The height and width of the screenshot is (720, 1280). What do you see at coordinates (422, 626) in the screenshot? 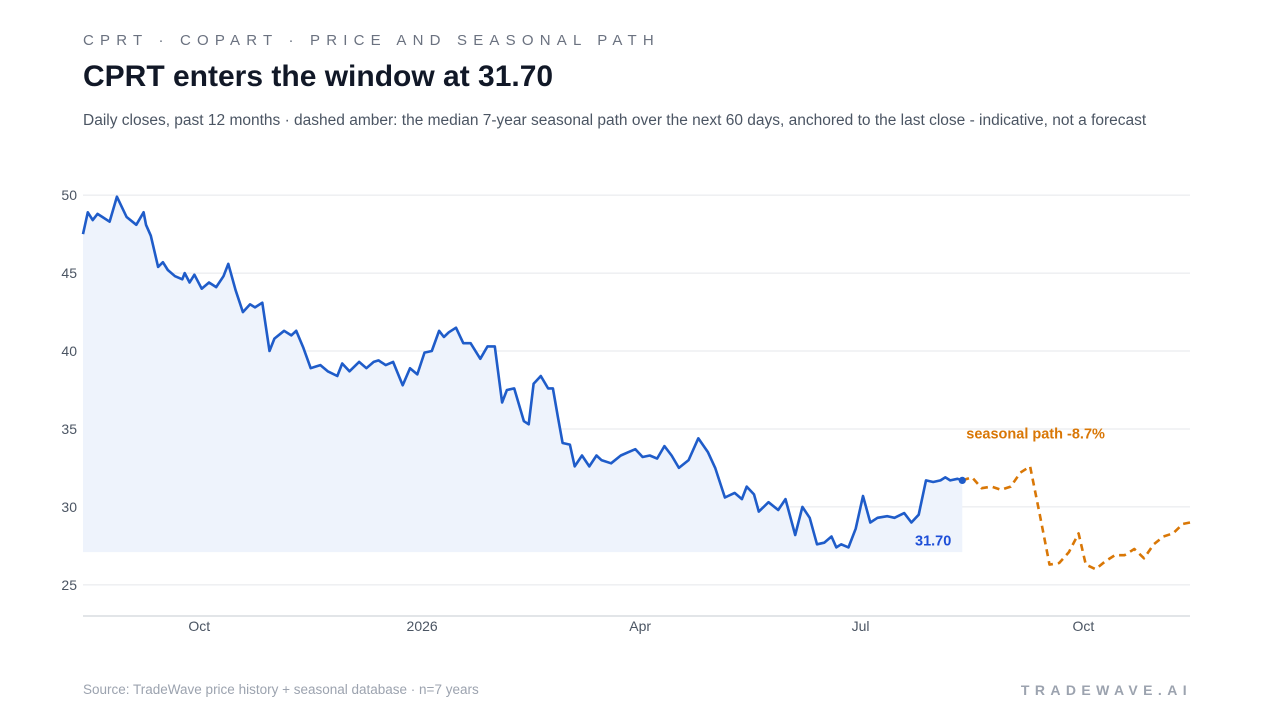
I see `x-tick-label: 2026` at bounding box center [422, 626].